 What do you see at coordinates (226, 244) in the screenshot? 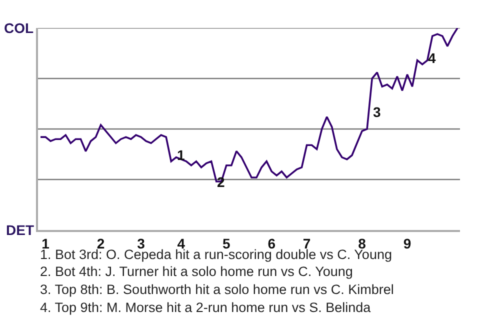
I see `x-tick-label: 5` at bounding box center [226, 244].